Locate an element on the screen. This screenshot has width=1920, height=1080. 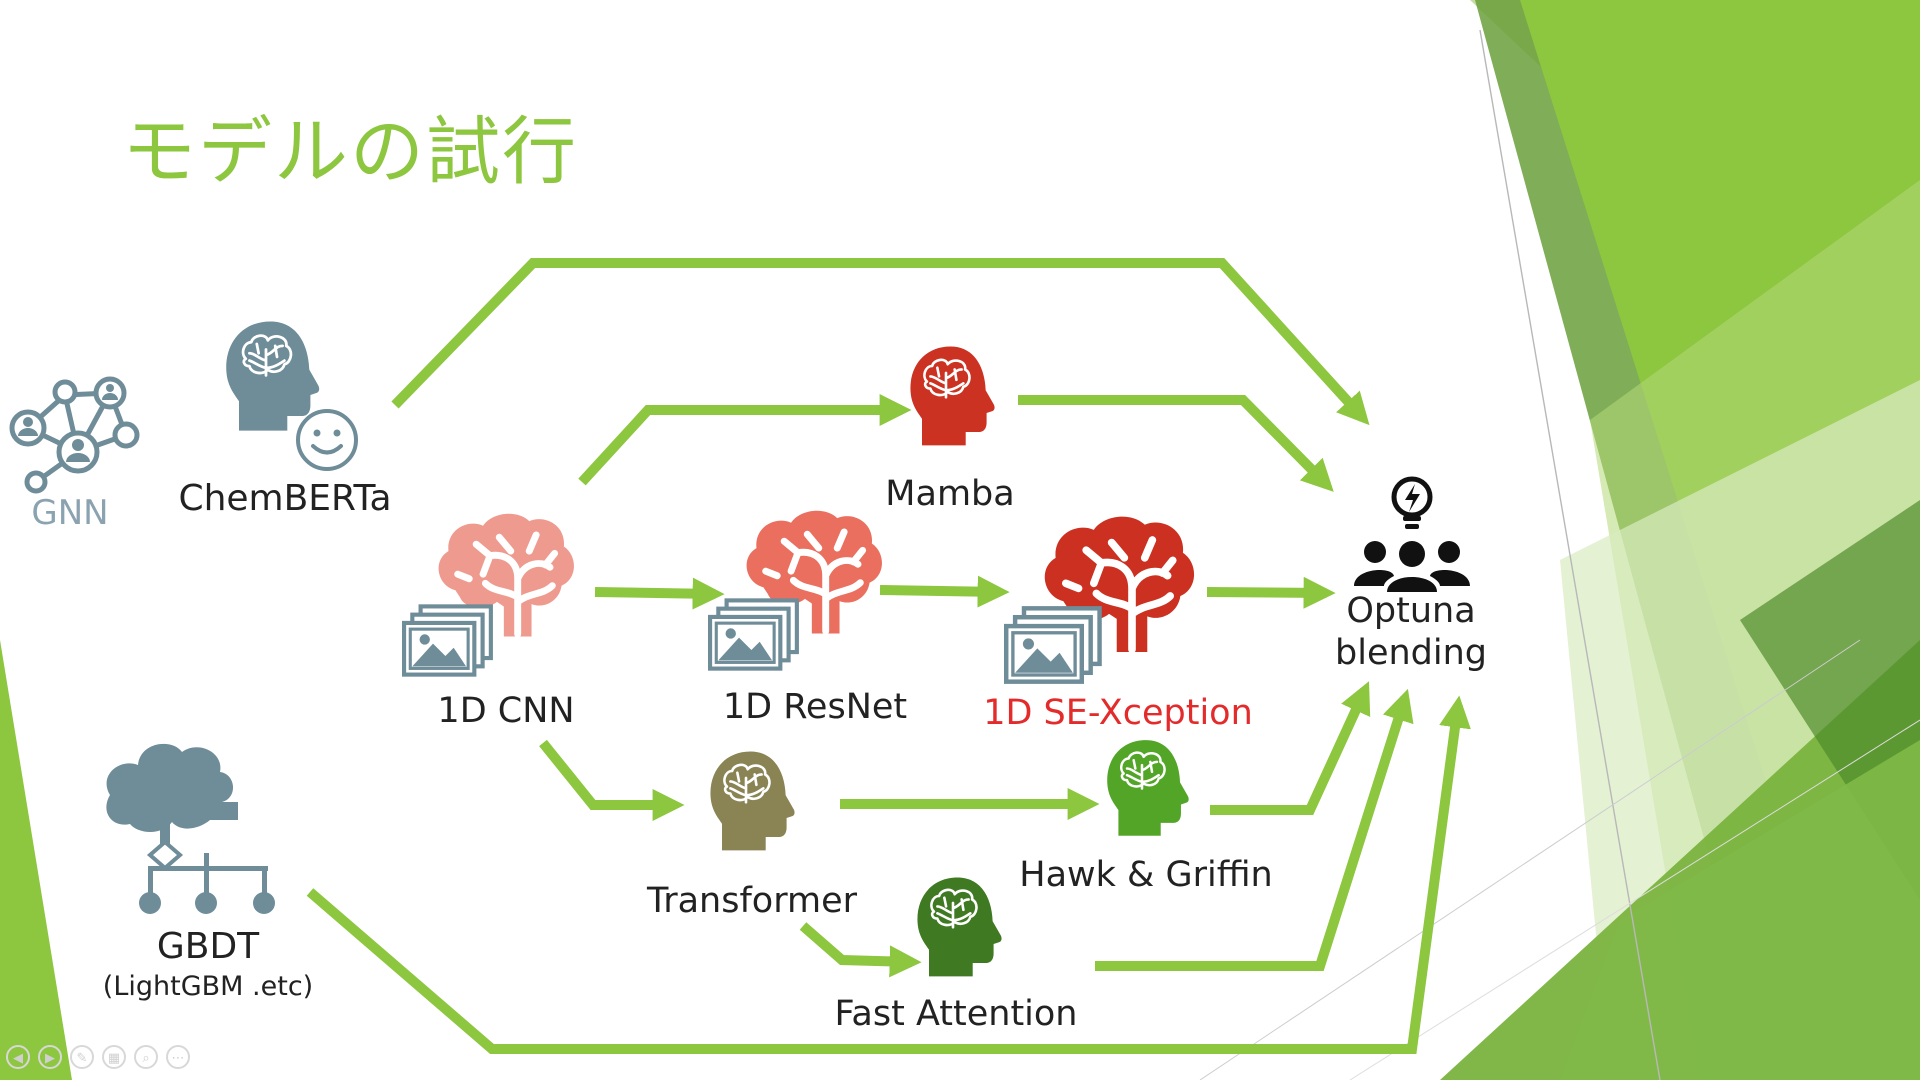
team-idea-icon is located at coordinates (1412, 534).